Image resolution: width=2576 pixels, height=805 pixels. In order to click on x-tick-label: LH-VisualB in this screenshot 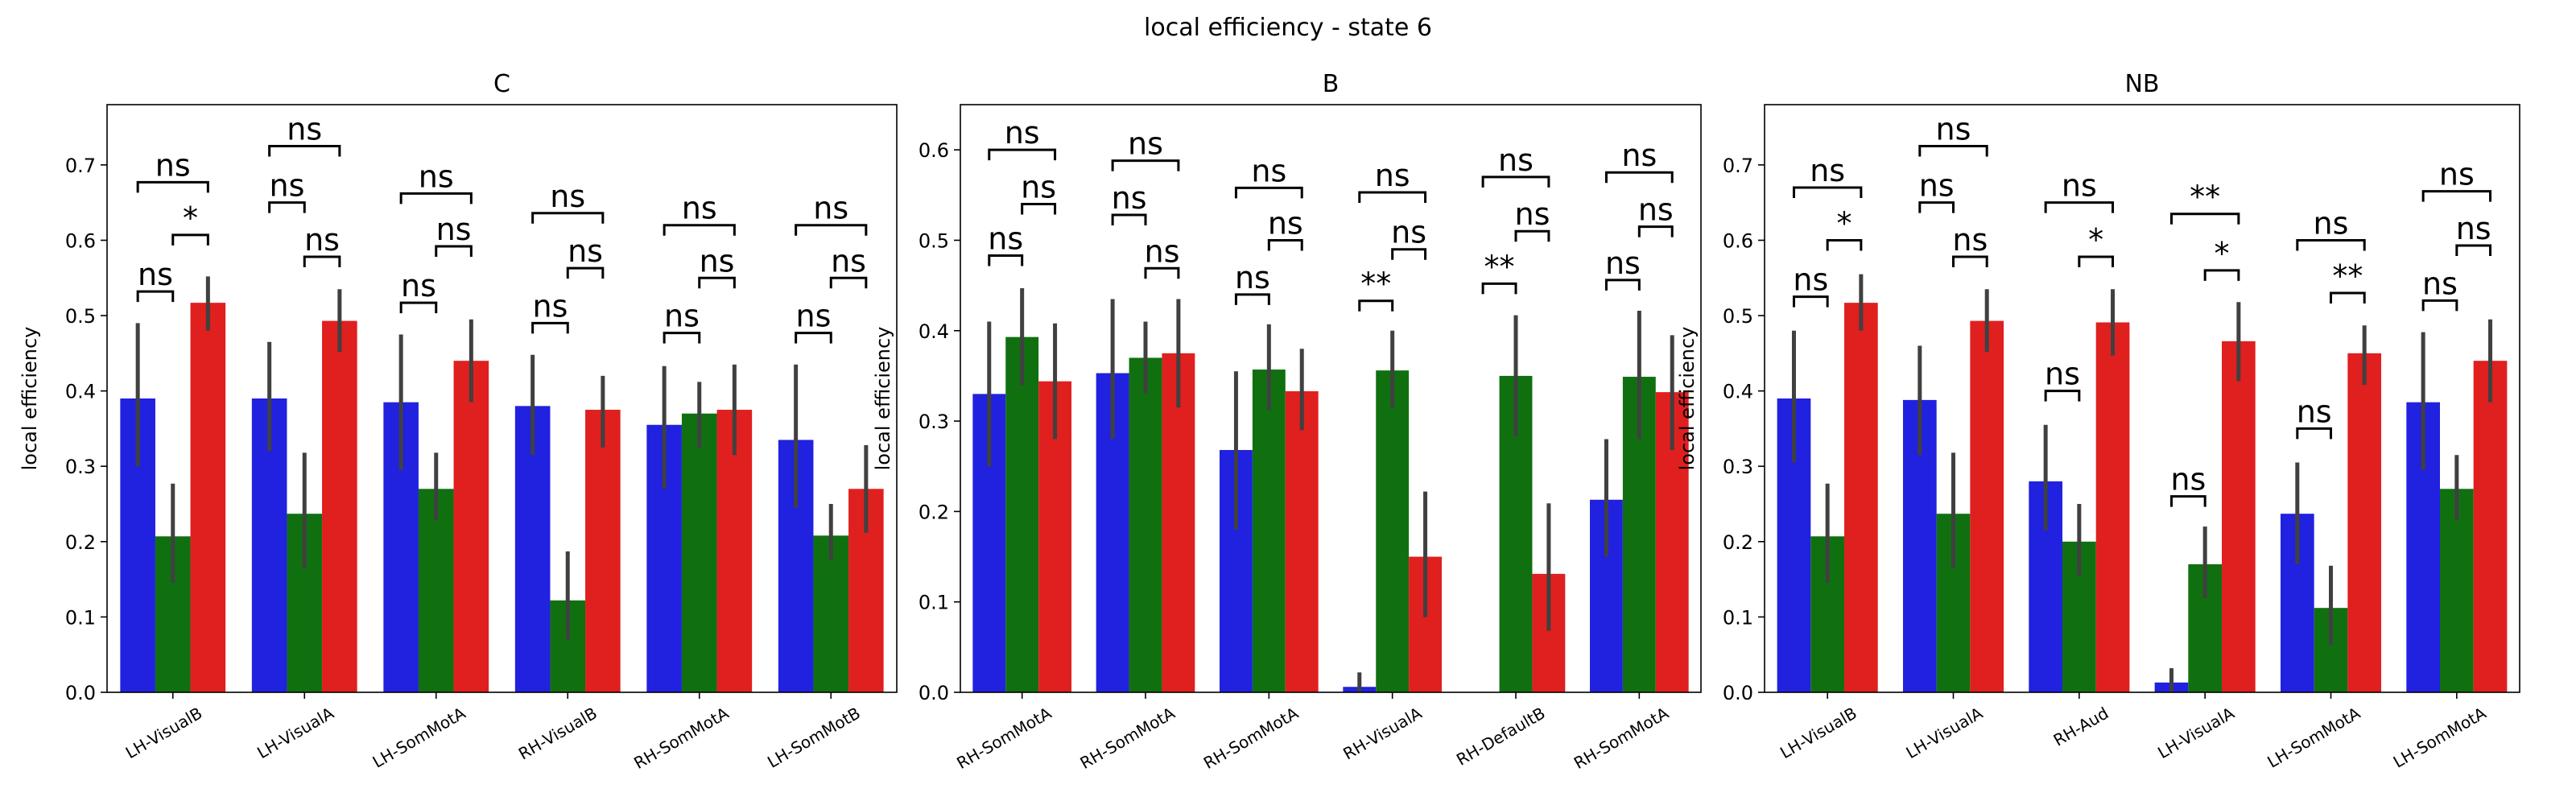, I will do `click(164, 733)`.